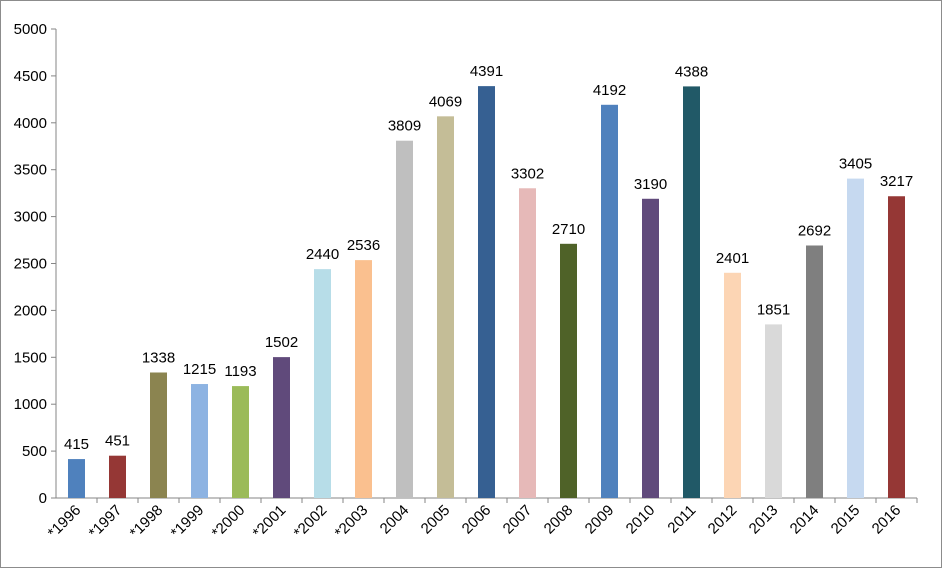 This screenshot has height=572, width=942. What do you see at coordinates (527, 173) in the screenshot?
I see `data-label: 3302` at bounding box center [527, 173].